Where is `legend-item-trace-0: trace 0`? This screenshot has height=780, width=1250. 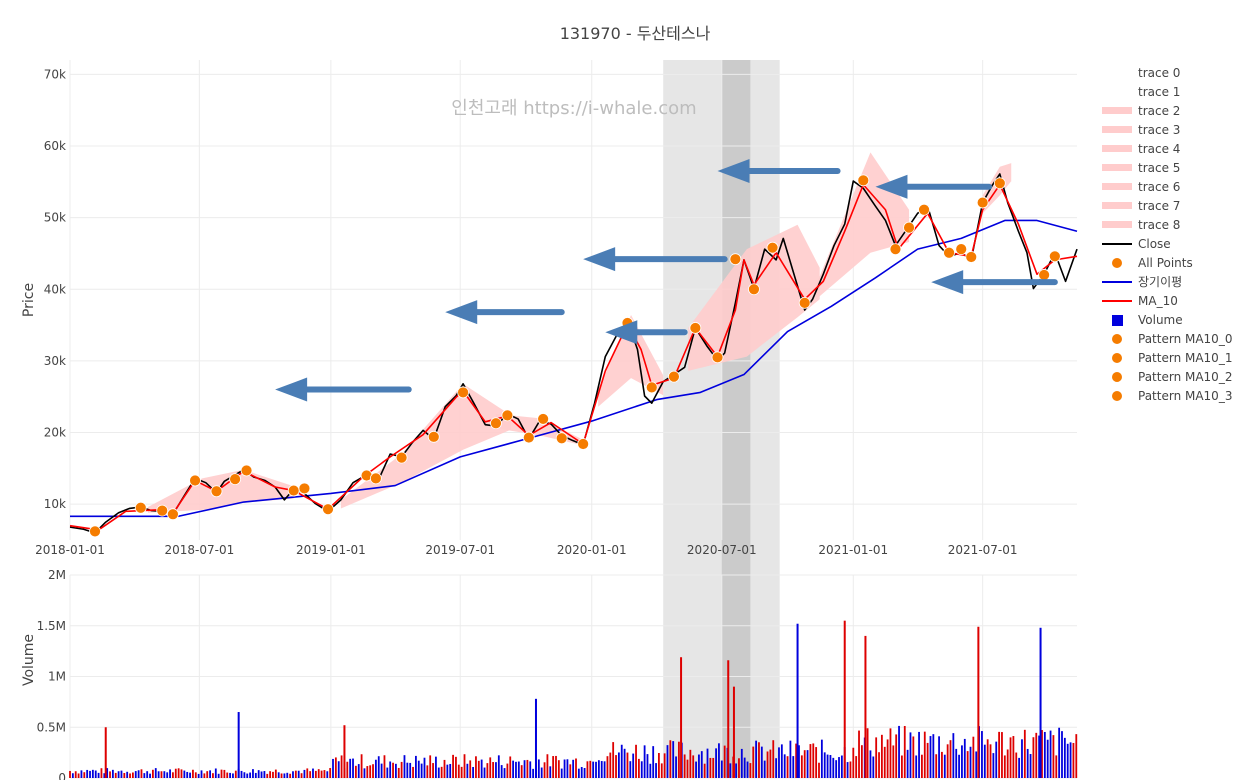
legend-item-trace-0: trace 0 is located at coordinates (1159, 73).